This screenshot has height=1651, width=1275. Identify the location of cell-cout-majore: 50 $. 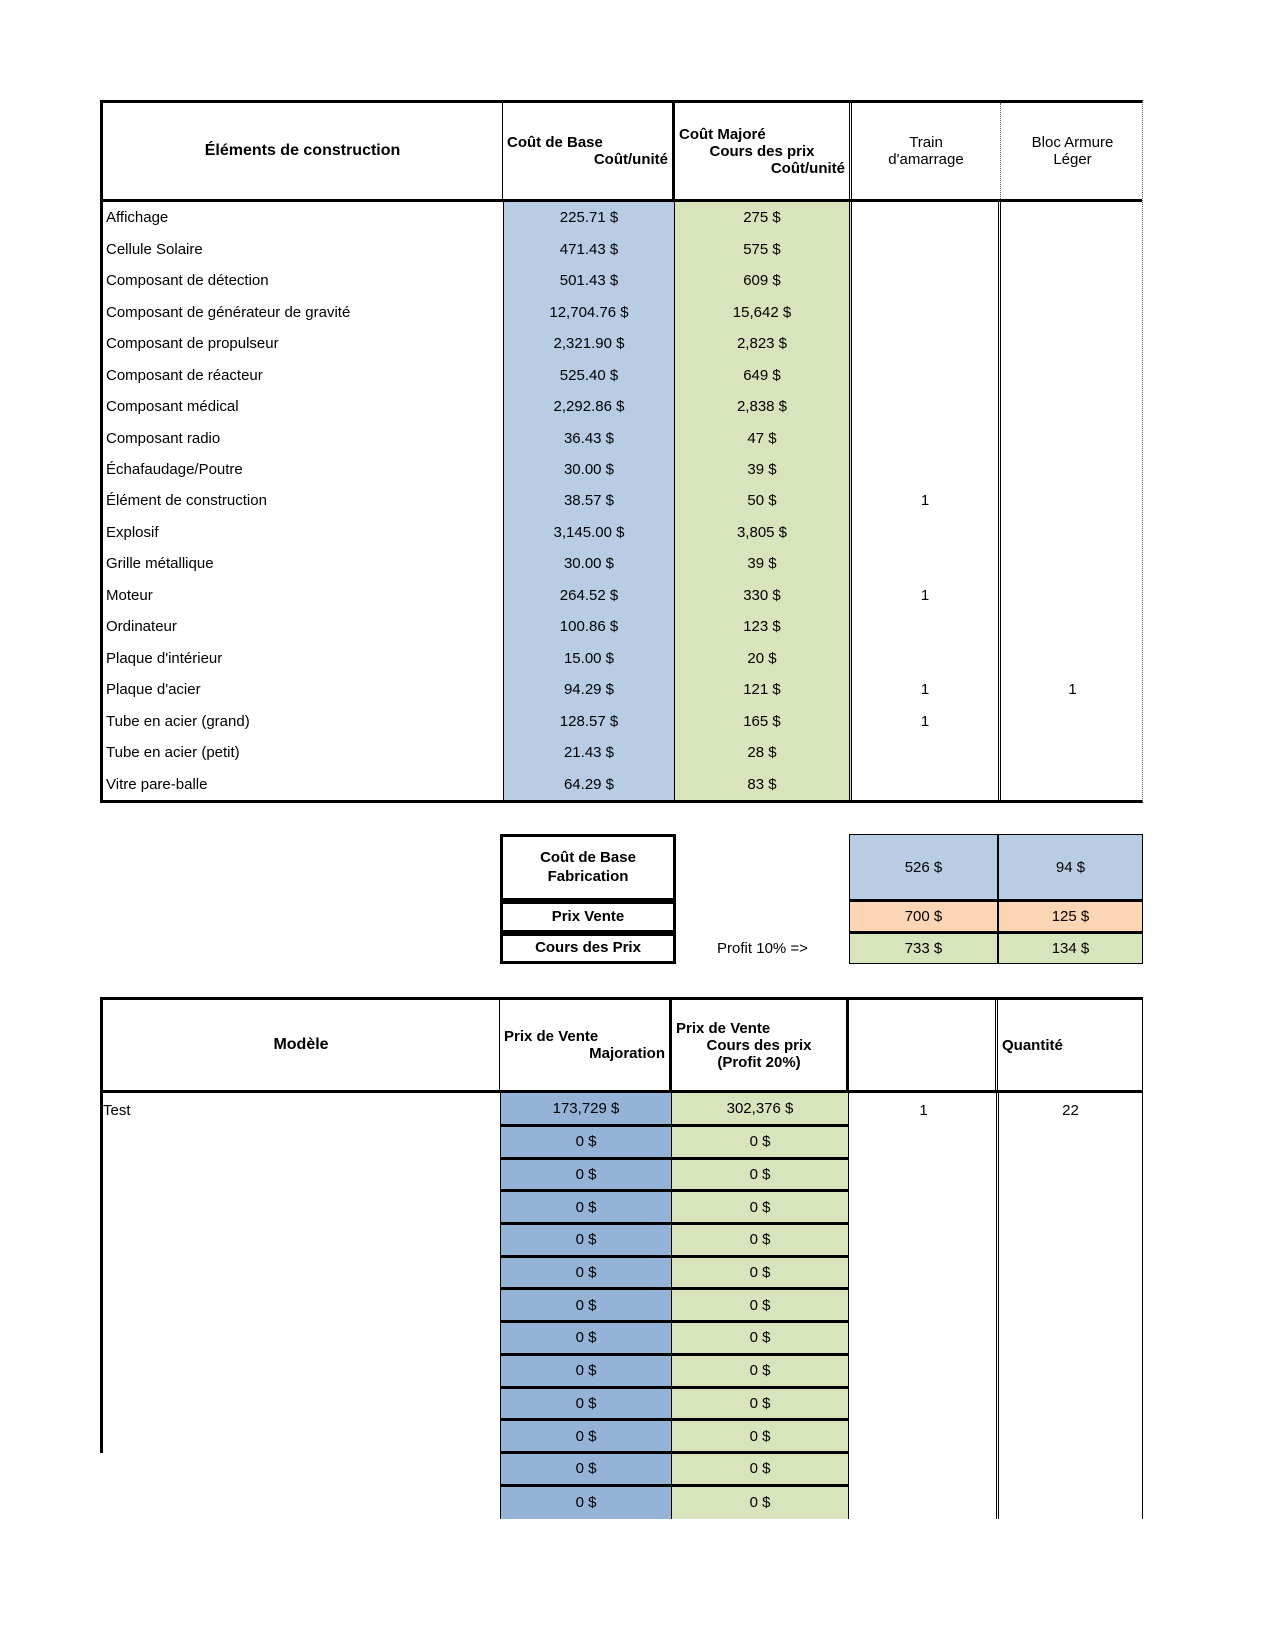
(763, 501).